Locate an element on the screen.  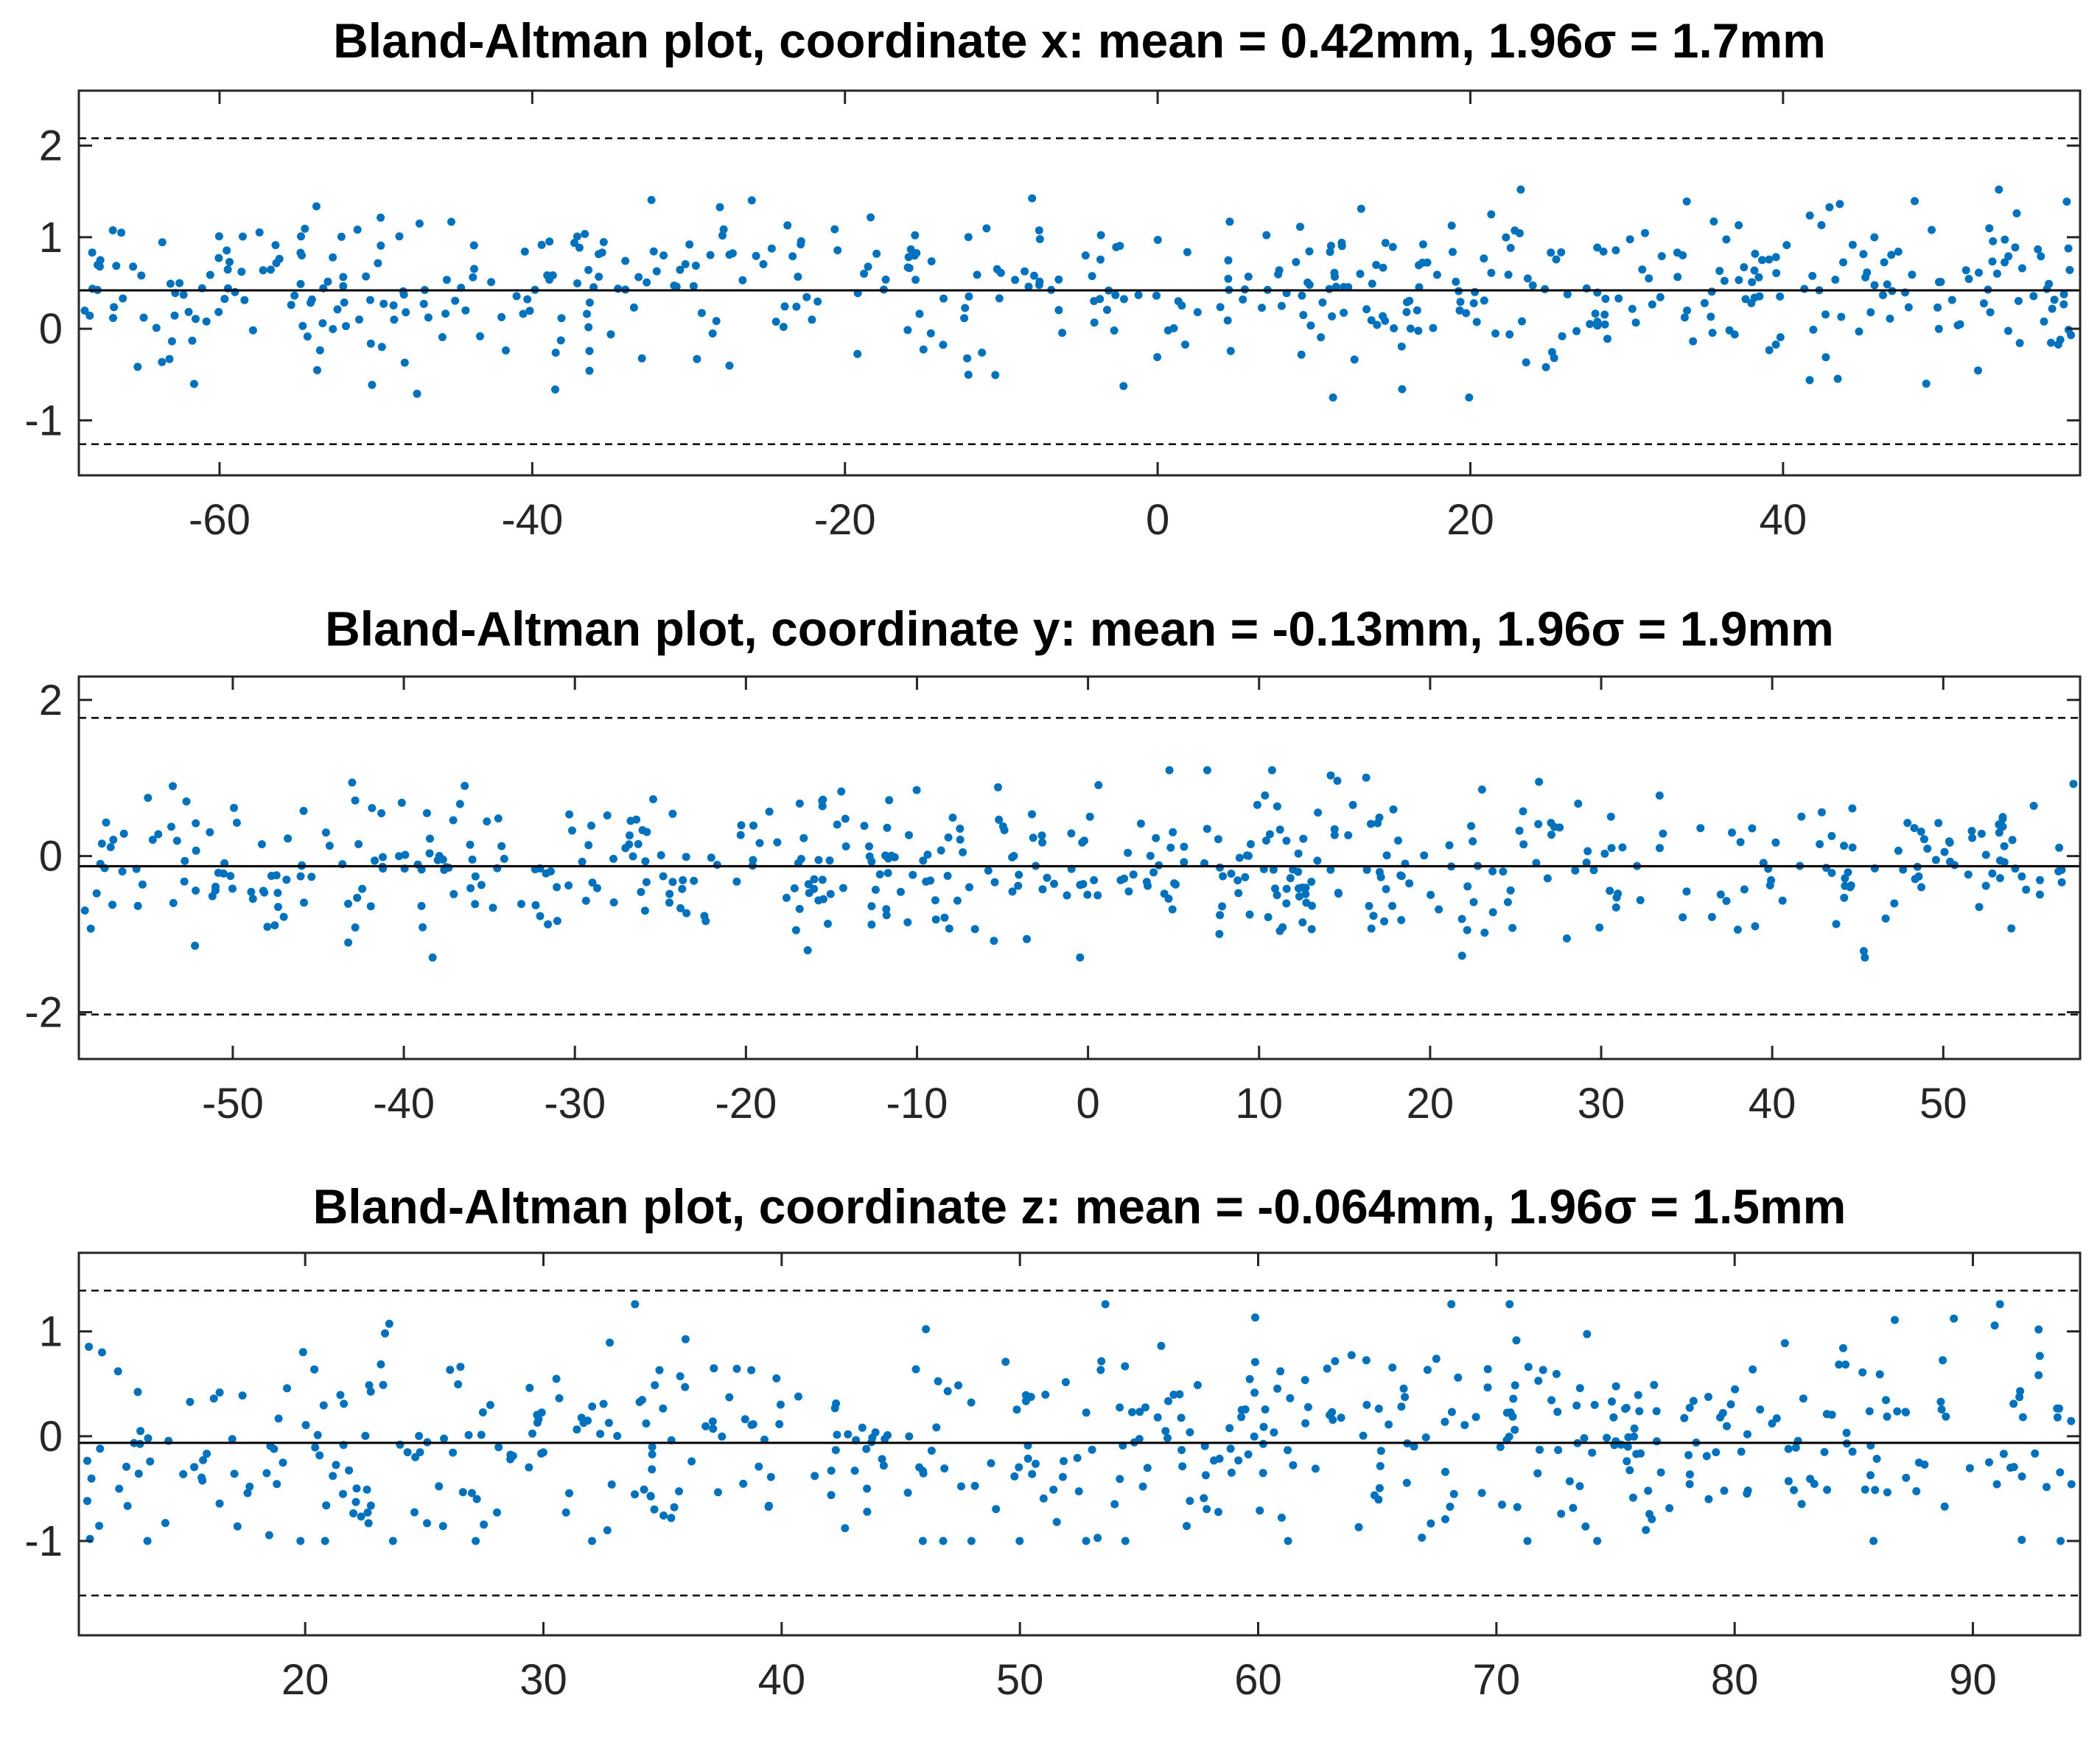
x-tick-label: 0 is located at coordinates (1087, 1104).